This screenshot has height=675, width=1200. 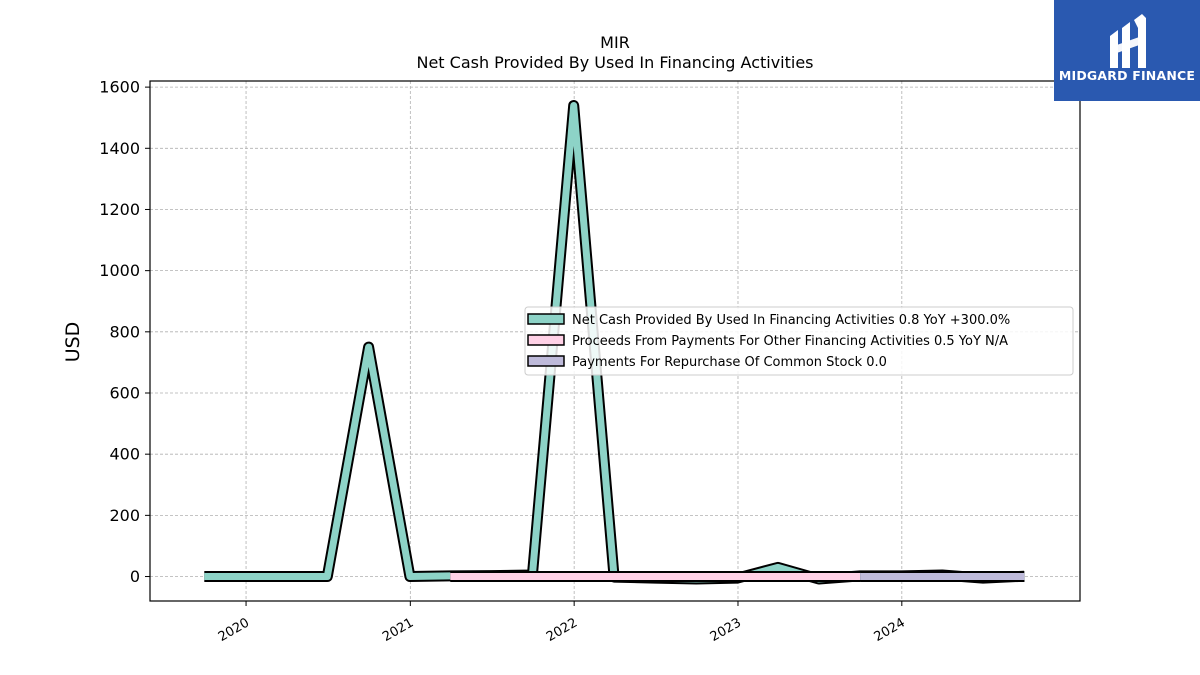 What do you see at coordinates (890, 630) in the screenshot?
I see `x-tick-label: 2024` at bounding box center [890, 630].